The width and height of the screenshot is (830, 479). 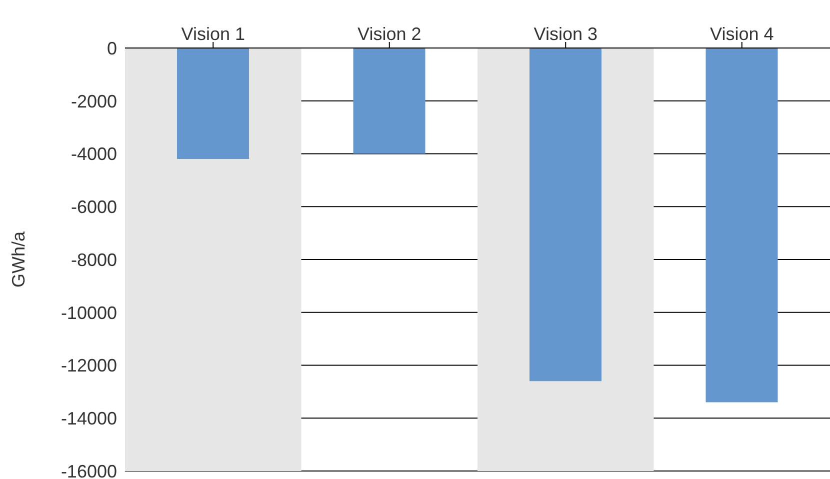 I want to click on y-tick-label: -10000, so click(x=88, y=312).